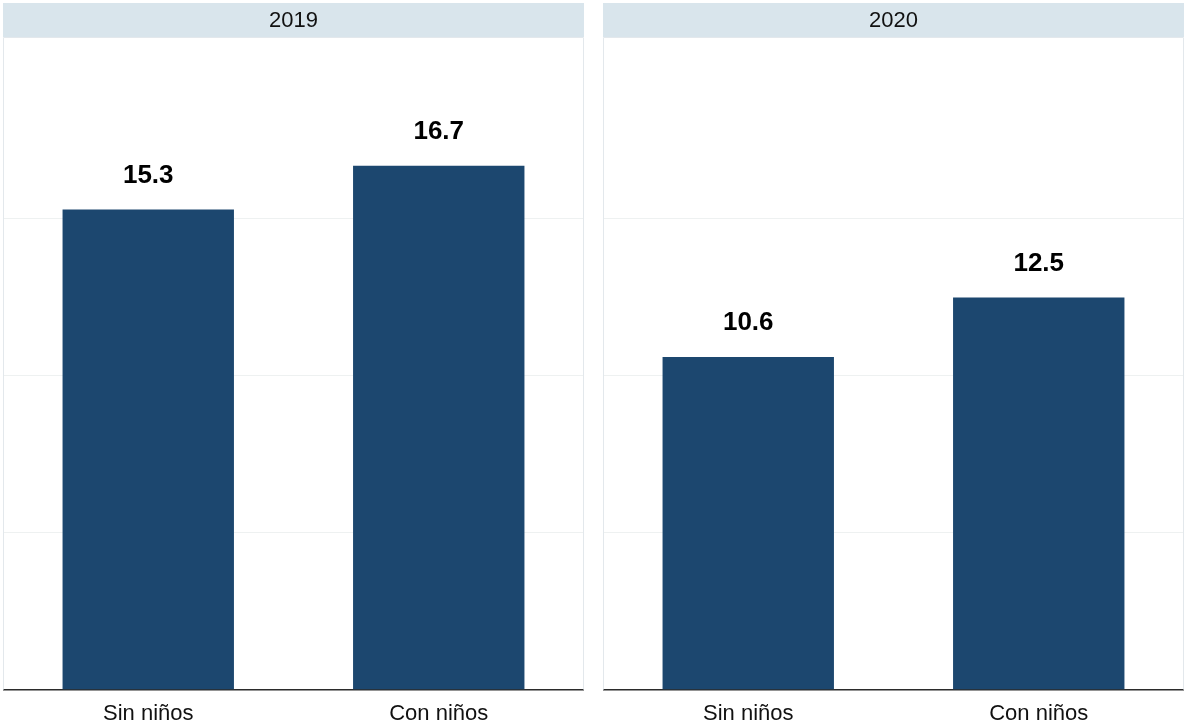  What do you see at coordinates (148, 173) in the screenshot?
I see `data-label: 15.3` at bounding box center [148, 173].